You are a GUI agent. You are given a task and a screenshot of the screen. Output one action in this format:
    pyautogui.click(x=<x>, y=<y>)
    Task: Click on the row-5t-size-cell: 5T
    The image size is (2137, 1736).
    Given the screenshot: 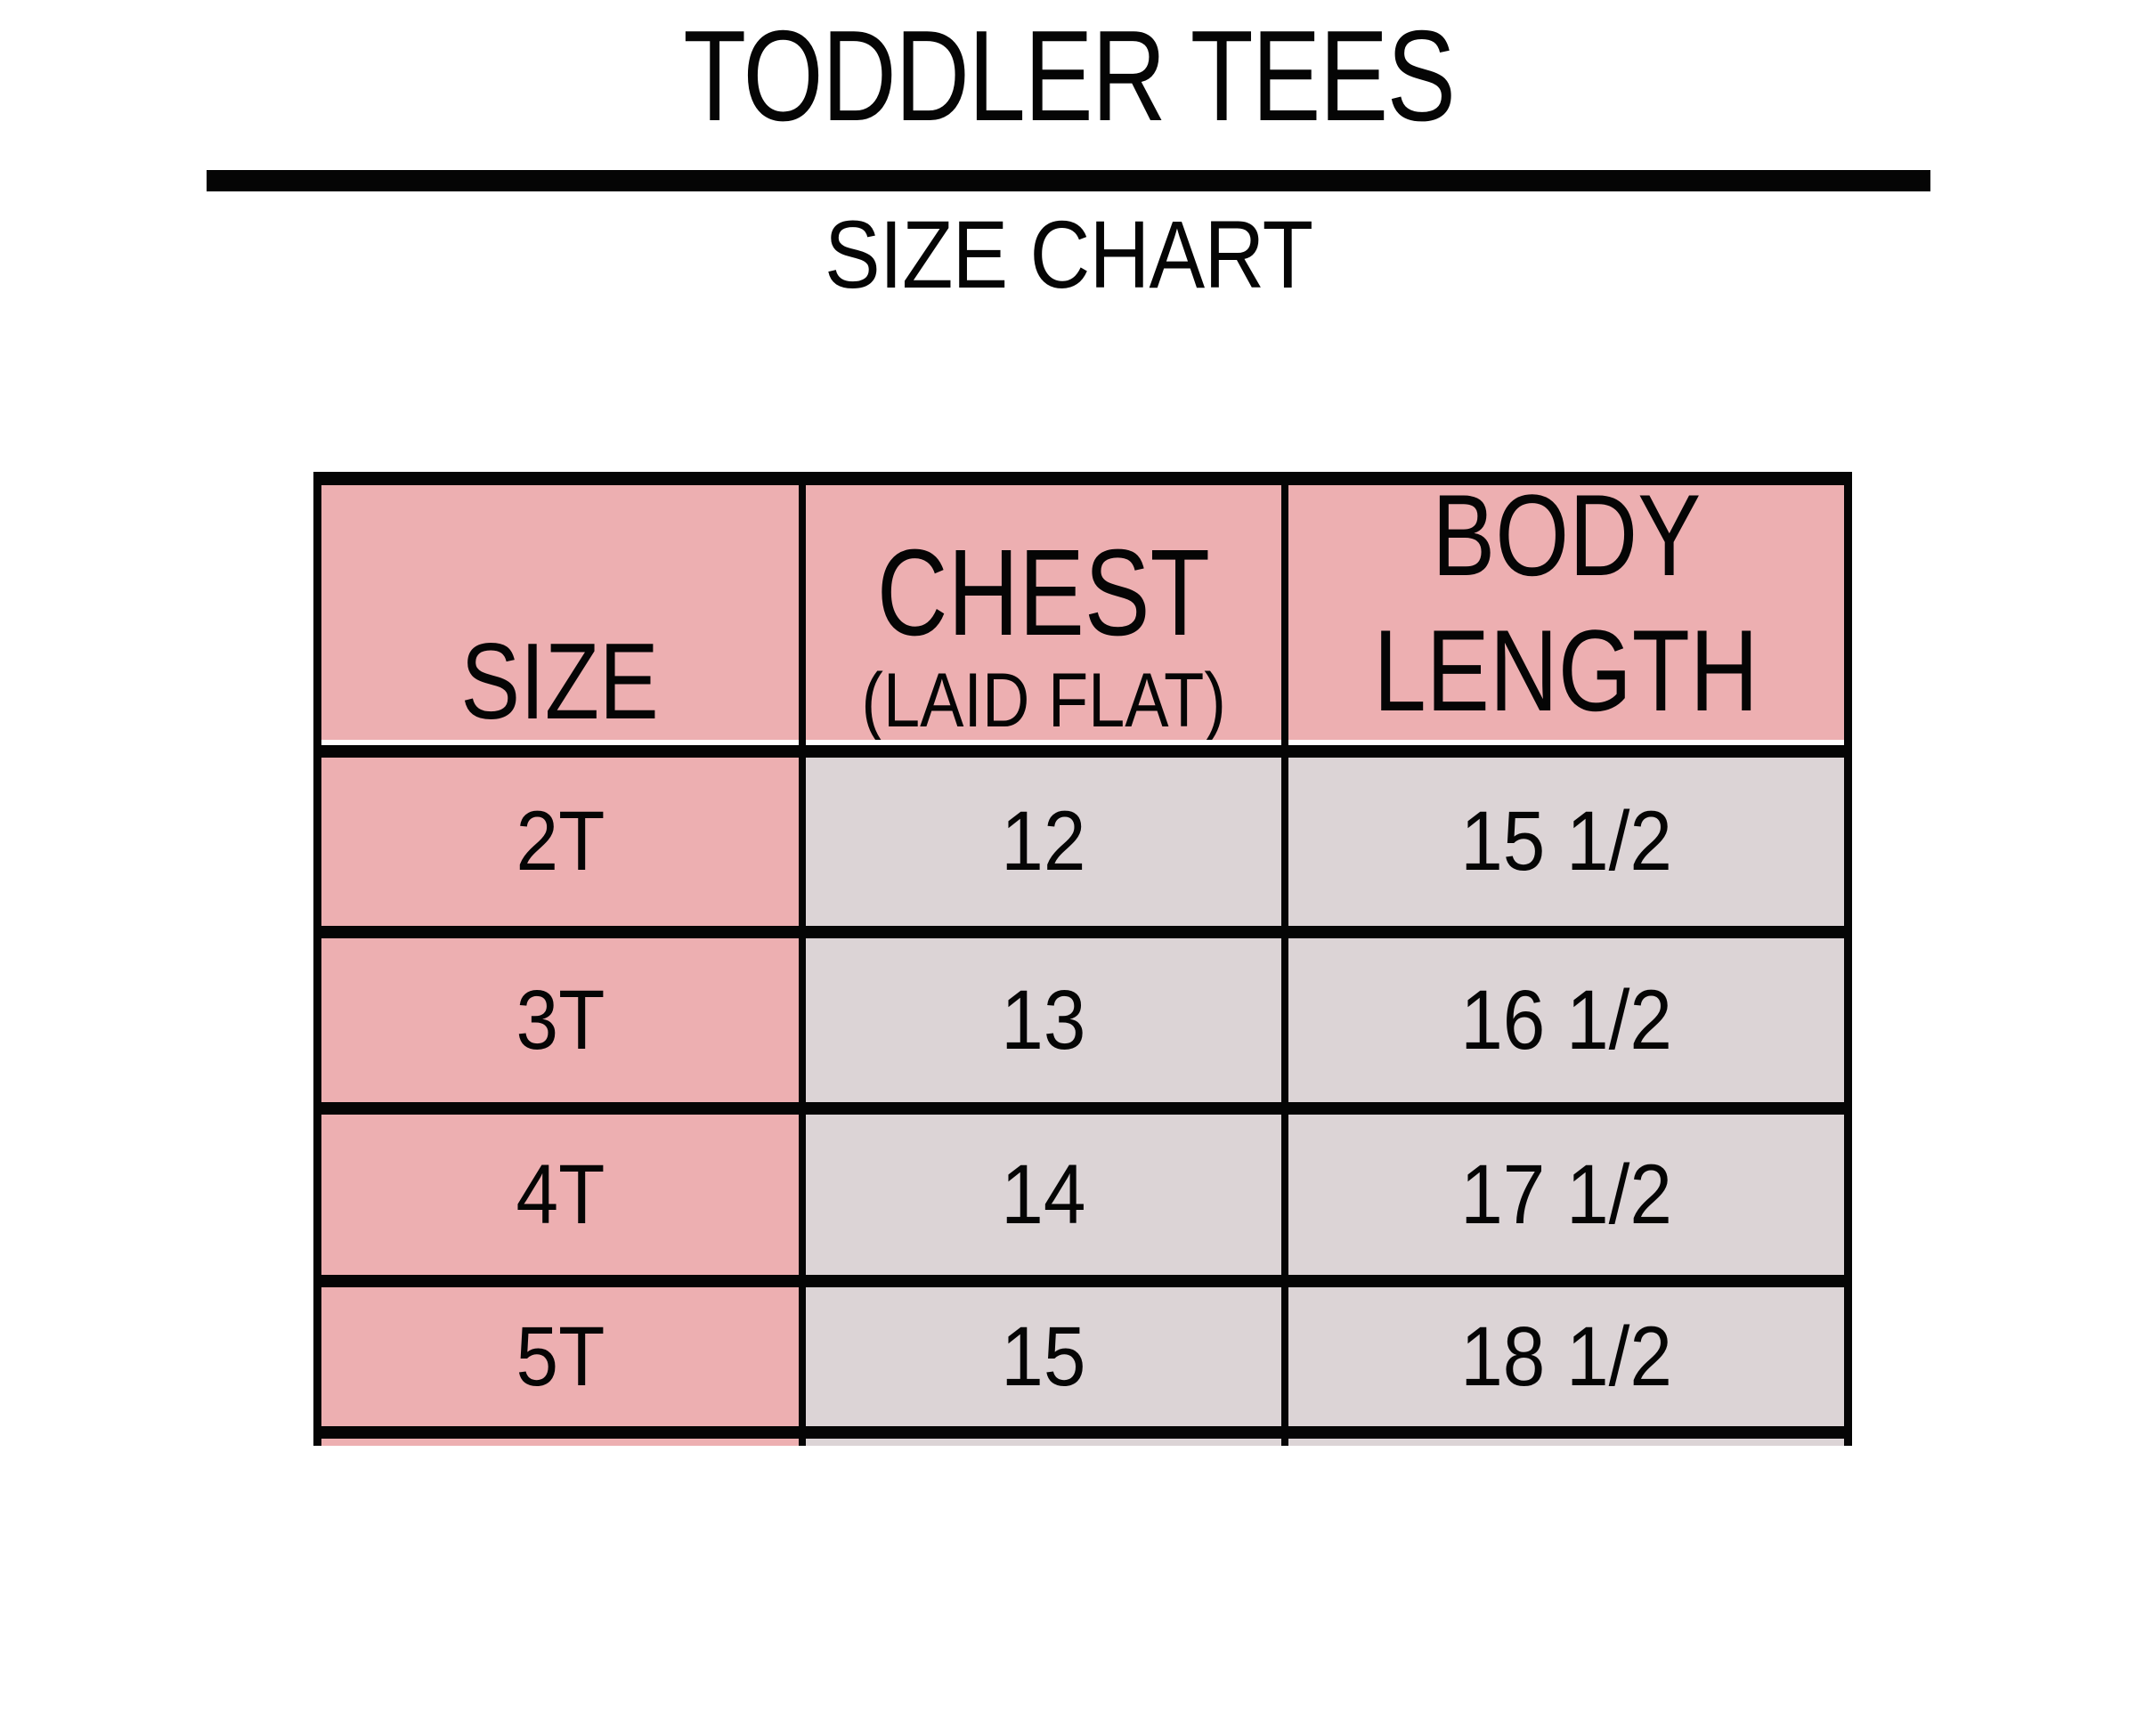 What is the action you would take?
    pyautogui.click(x=560, y=1356)
    